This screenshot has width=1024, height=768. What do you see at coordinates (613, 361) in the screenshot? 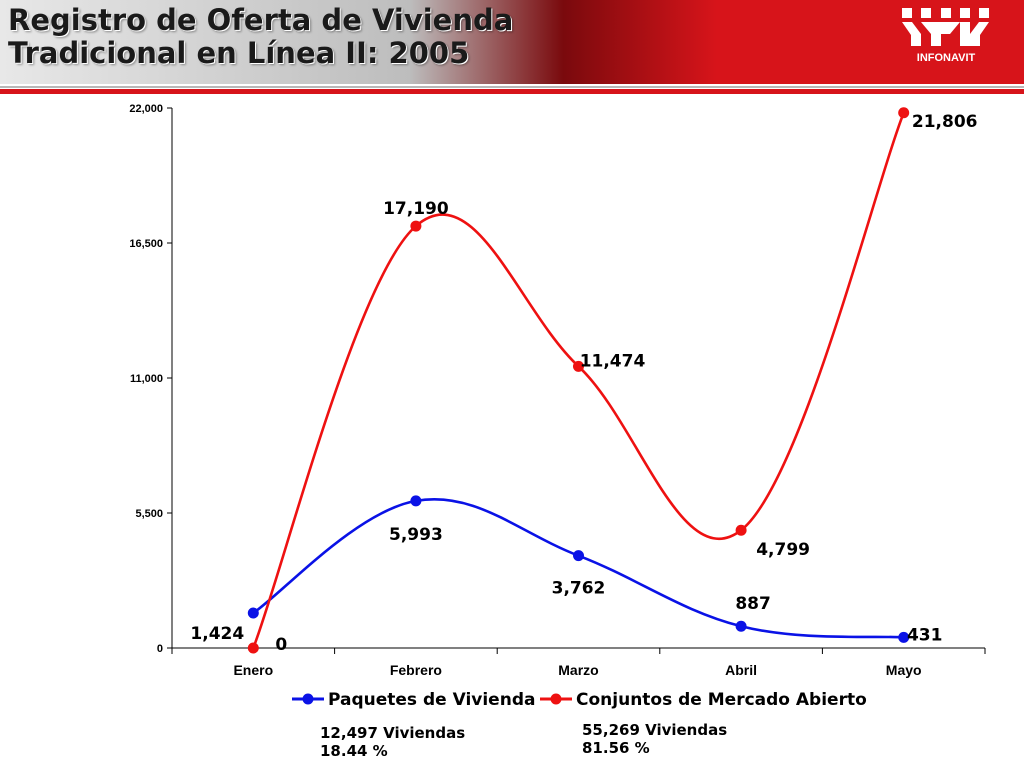
I see `data-label-2-3: 11,474` at bounding box center [613, 361].